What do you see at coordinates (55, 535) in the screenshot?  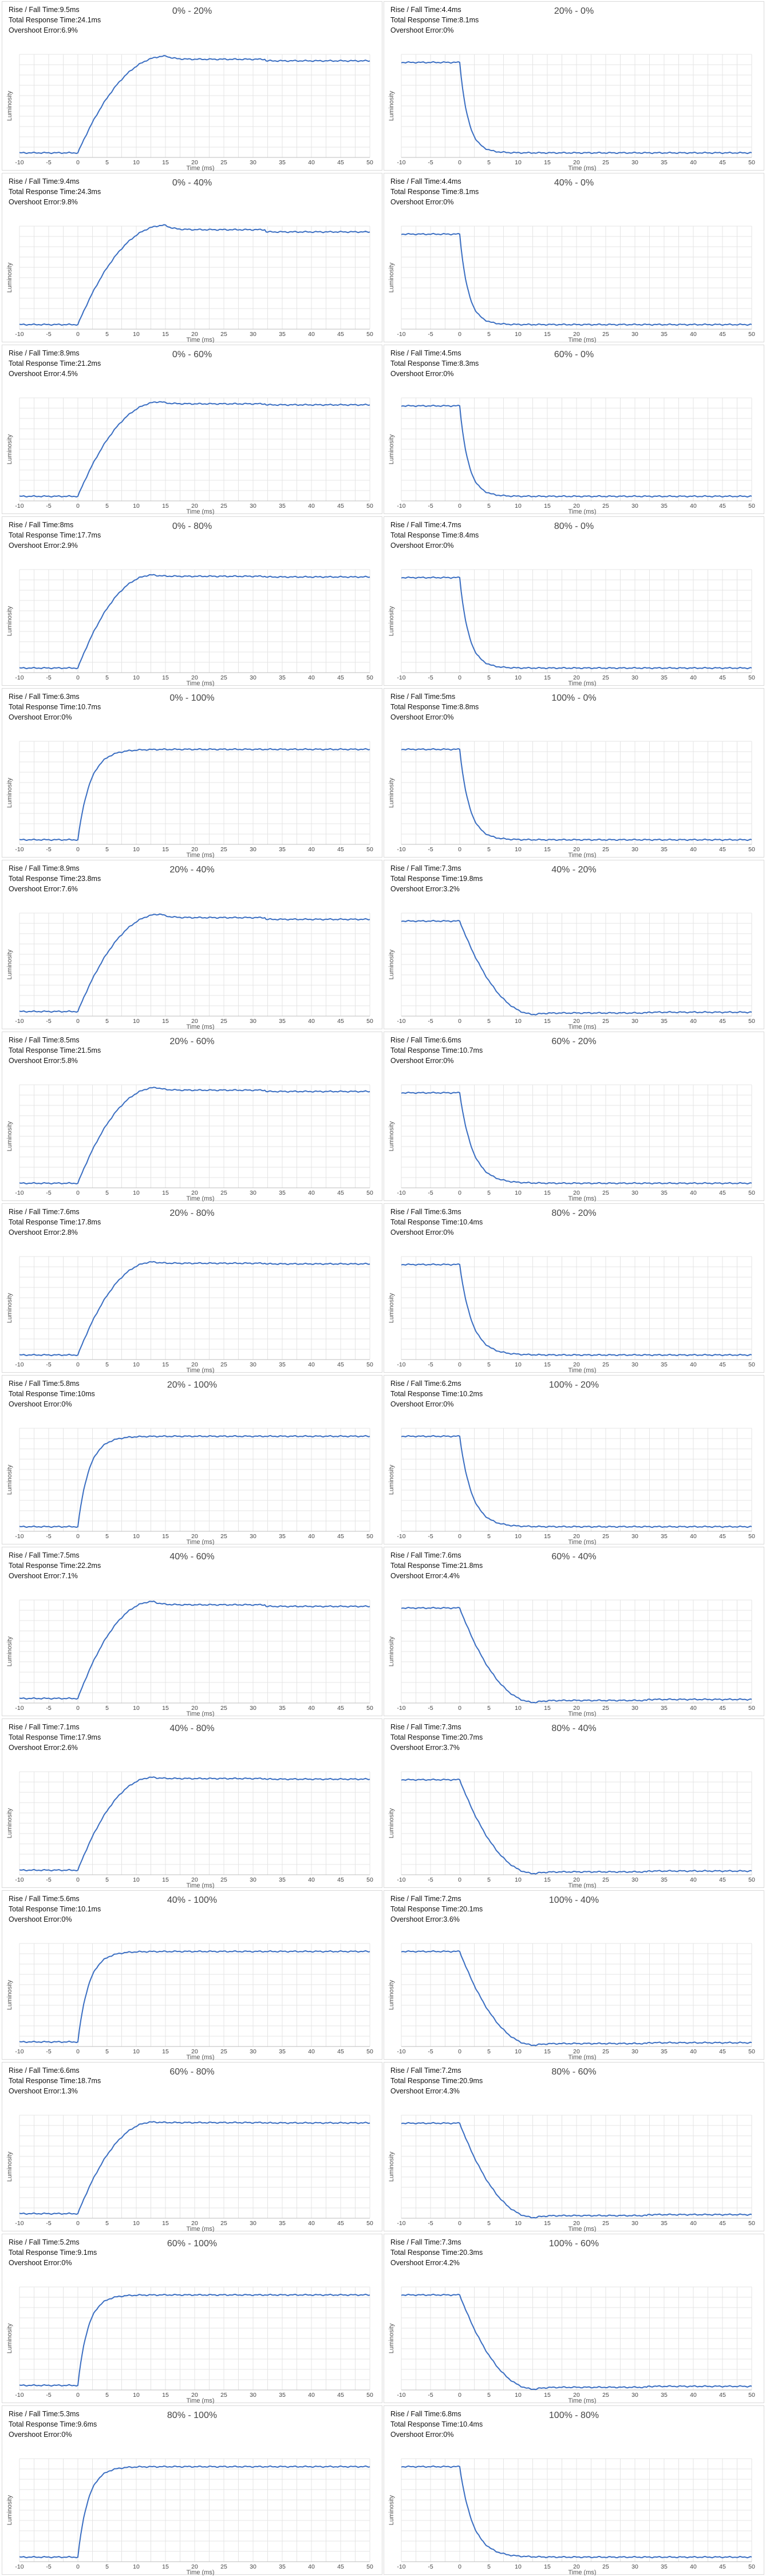 I see `total-response-text: Total Response Time:17.7ms` at bounding box center [55, 535].